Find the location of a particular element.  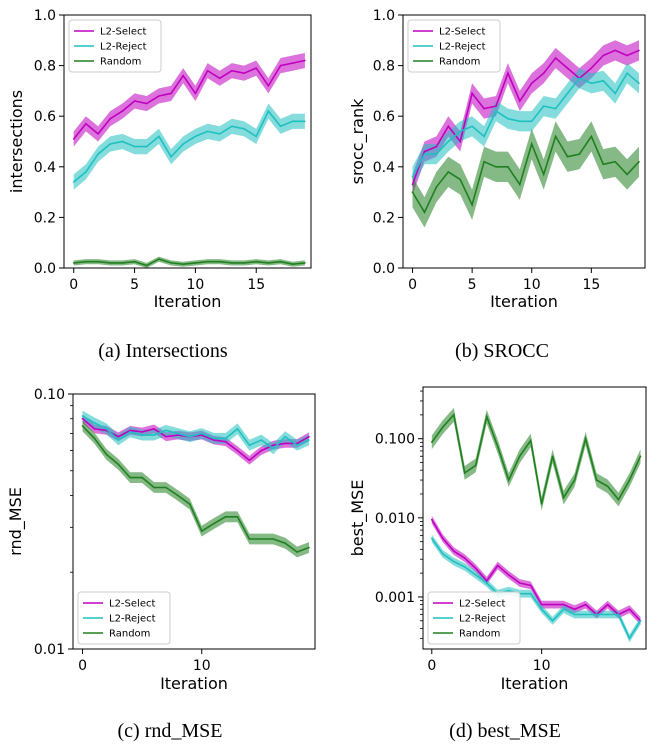

y-tick-label: 0.2 is located at coordinates (384, 218).